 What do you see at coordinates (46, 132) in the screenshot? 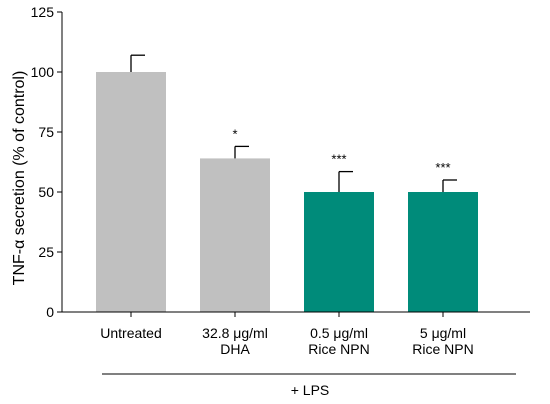
I see `y-tick-label: 75` at bounding box center [46, 132].